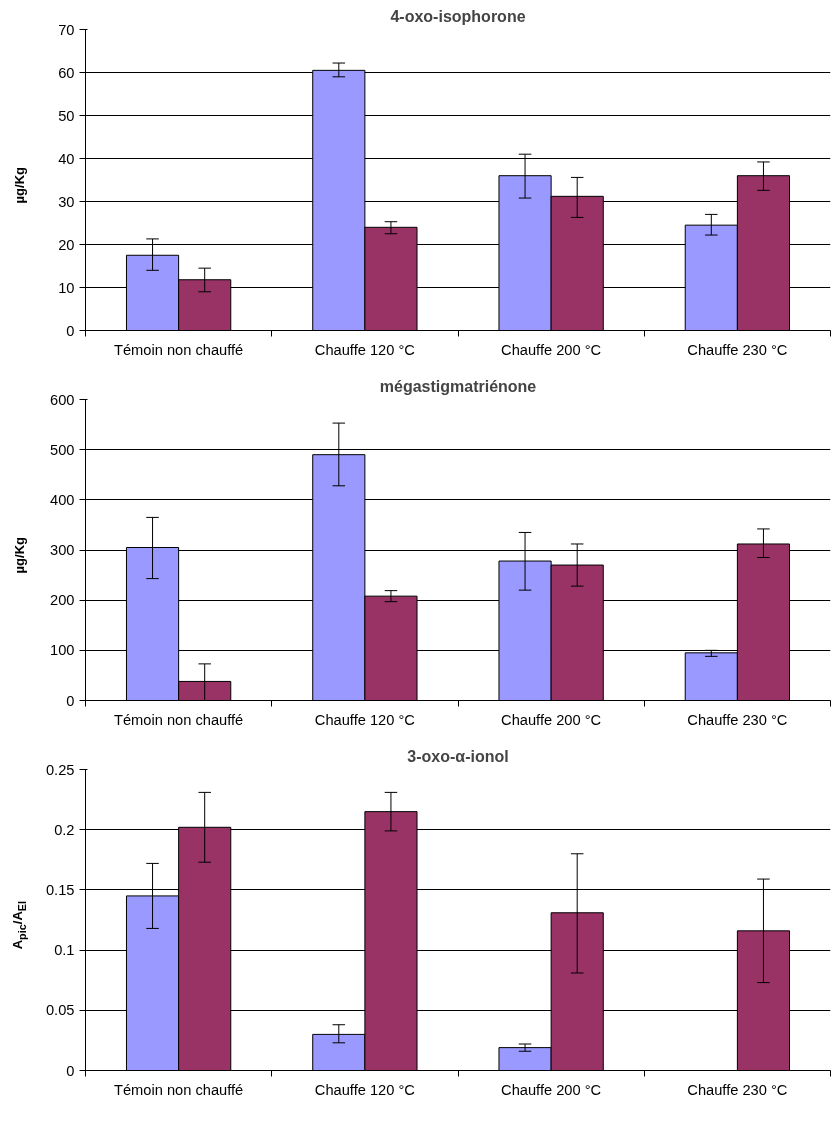  What do you see at coordinates (60, 769) in the screenshot?
I see `y-tick-label: 0.25` at bounding box center [60, 769].